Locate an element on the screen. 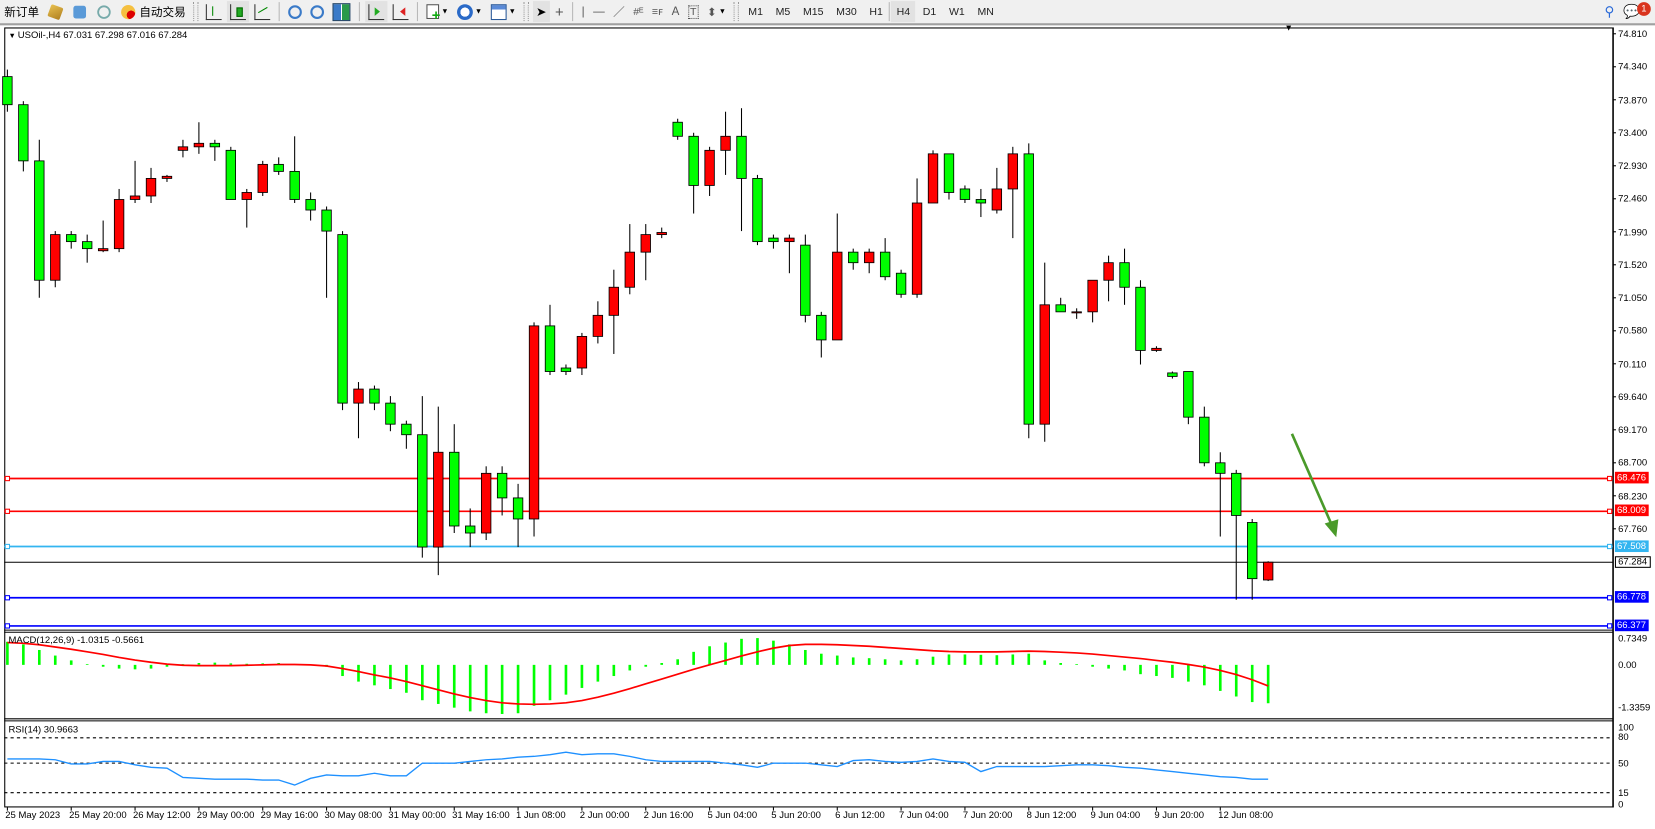 This screenshot has height=829, width=1655. price-tick-label: 71.990 is located at coordinates (1633, 232).